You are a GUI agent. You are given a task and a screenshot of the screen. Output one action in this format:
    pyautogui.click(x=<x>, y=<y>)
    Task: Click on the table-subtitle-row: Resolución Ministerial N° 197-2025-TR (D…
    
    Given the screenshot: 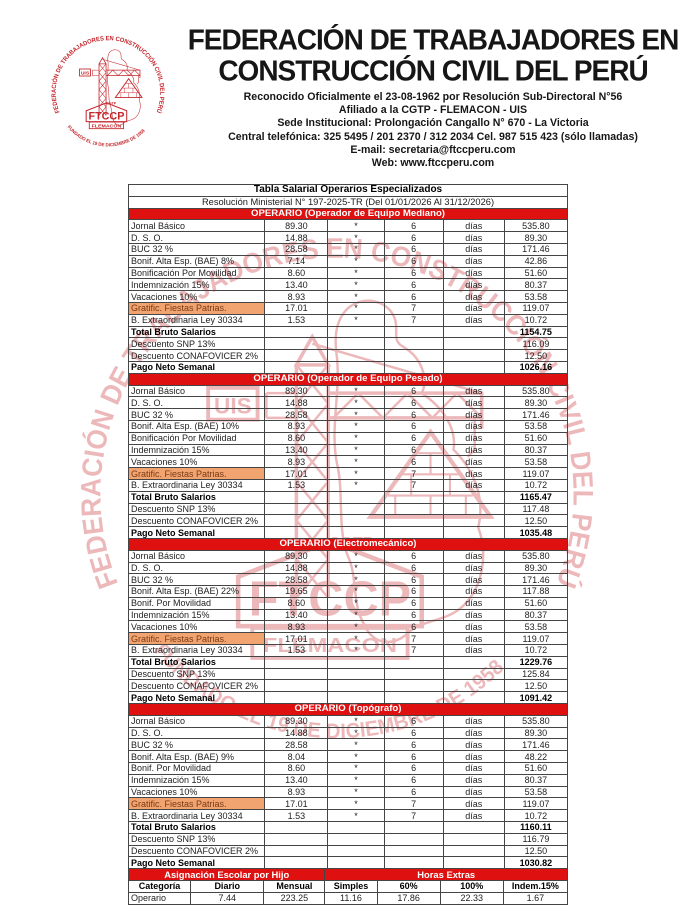 What is the action you would take?
    pyautogui.click(x=348, y=202)
    